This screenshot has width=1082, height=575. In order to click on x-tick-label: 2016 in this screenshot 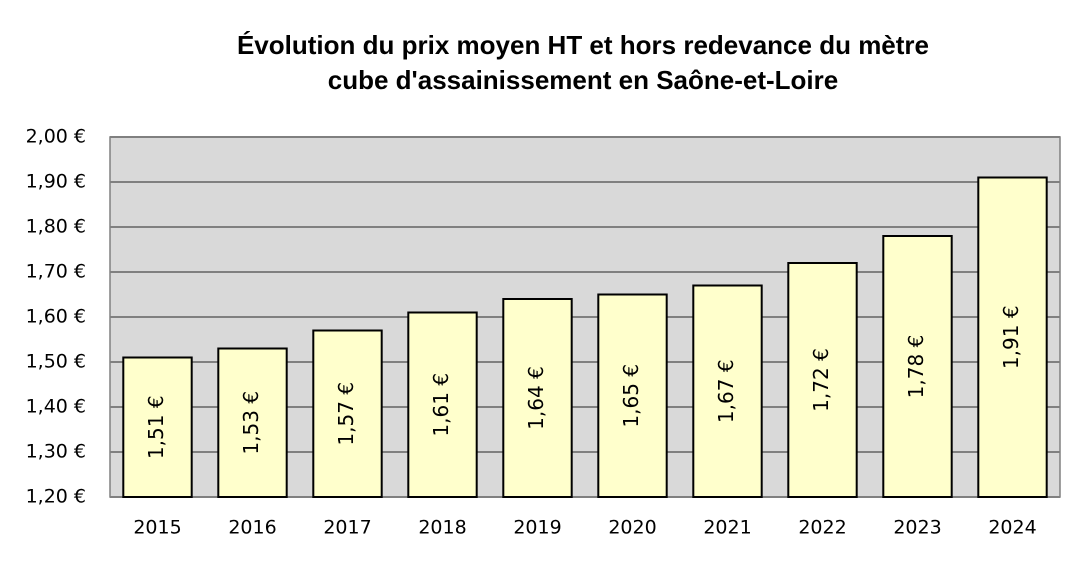, I will do `click(252, 528)`.